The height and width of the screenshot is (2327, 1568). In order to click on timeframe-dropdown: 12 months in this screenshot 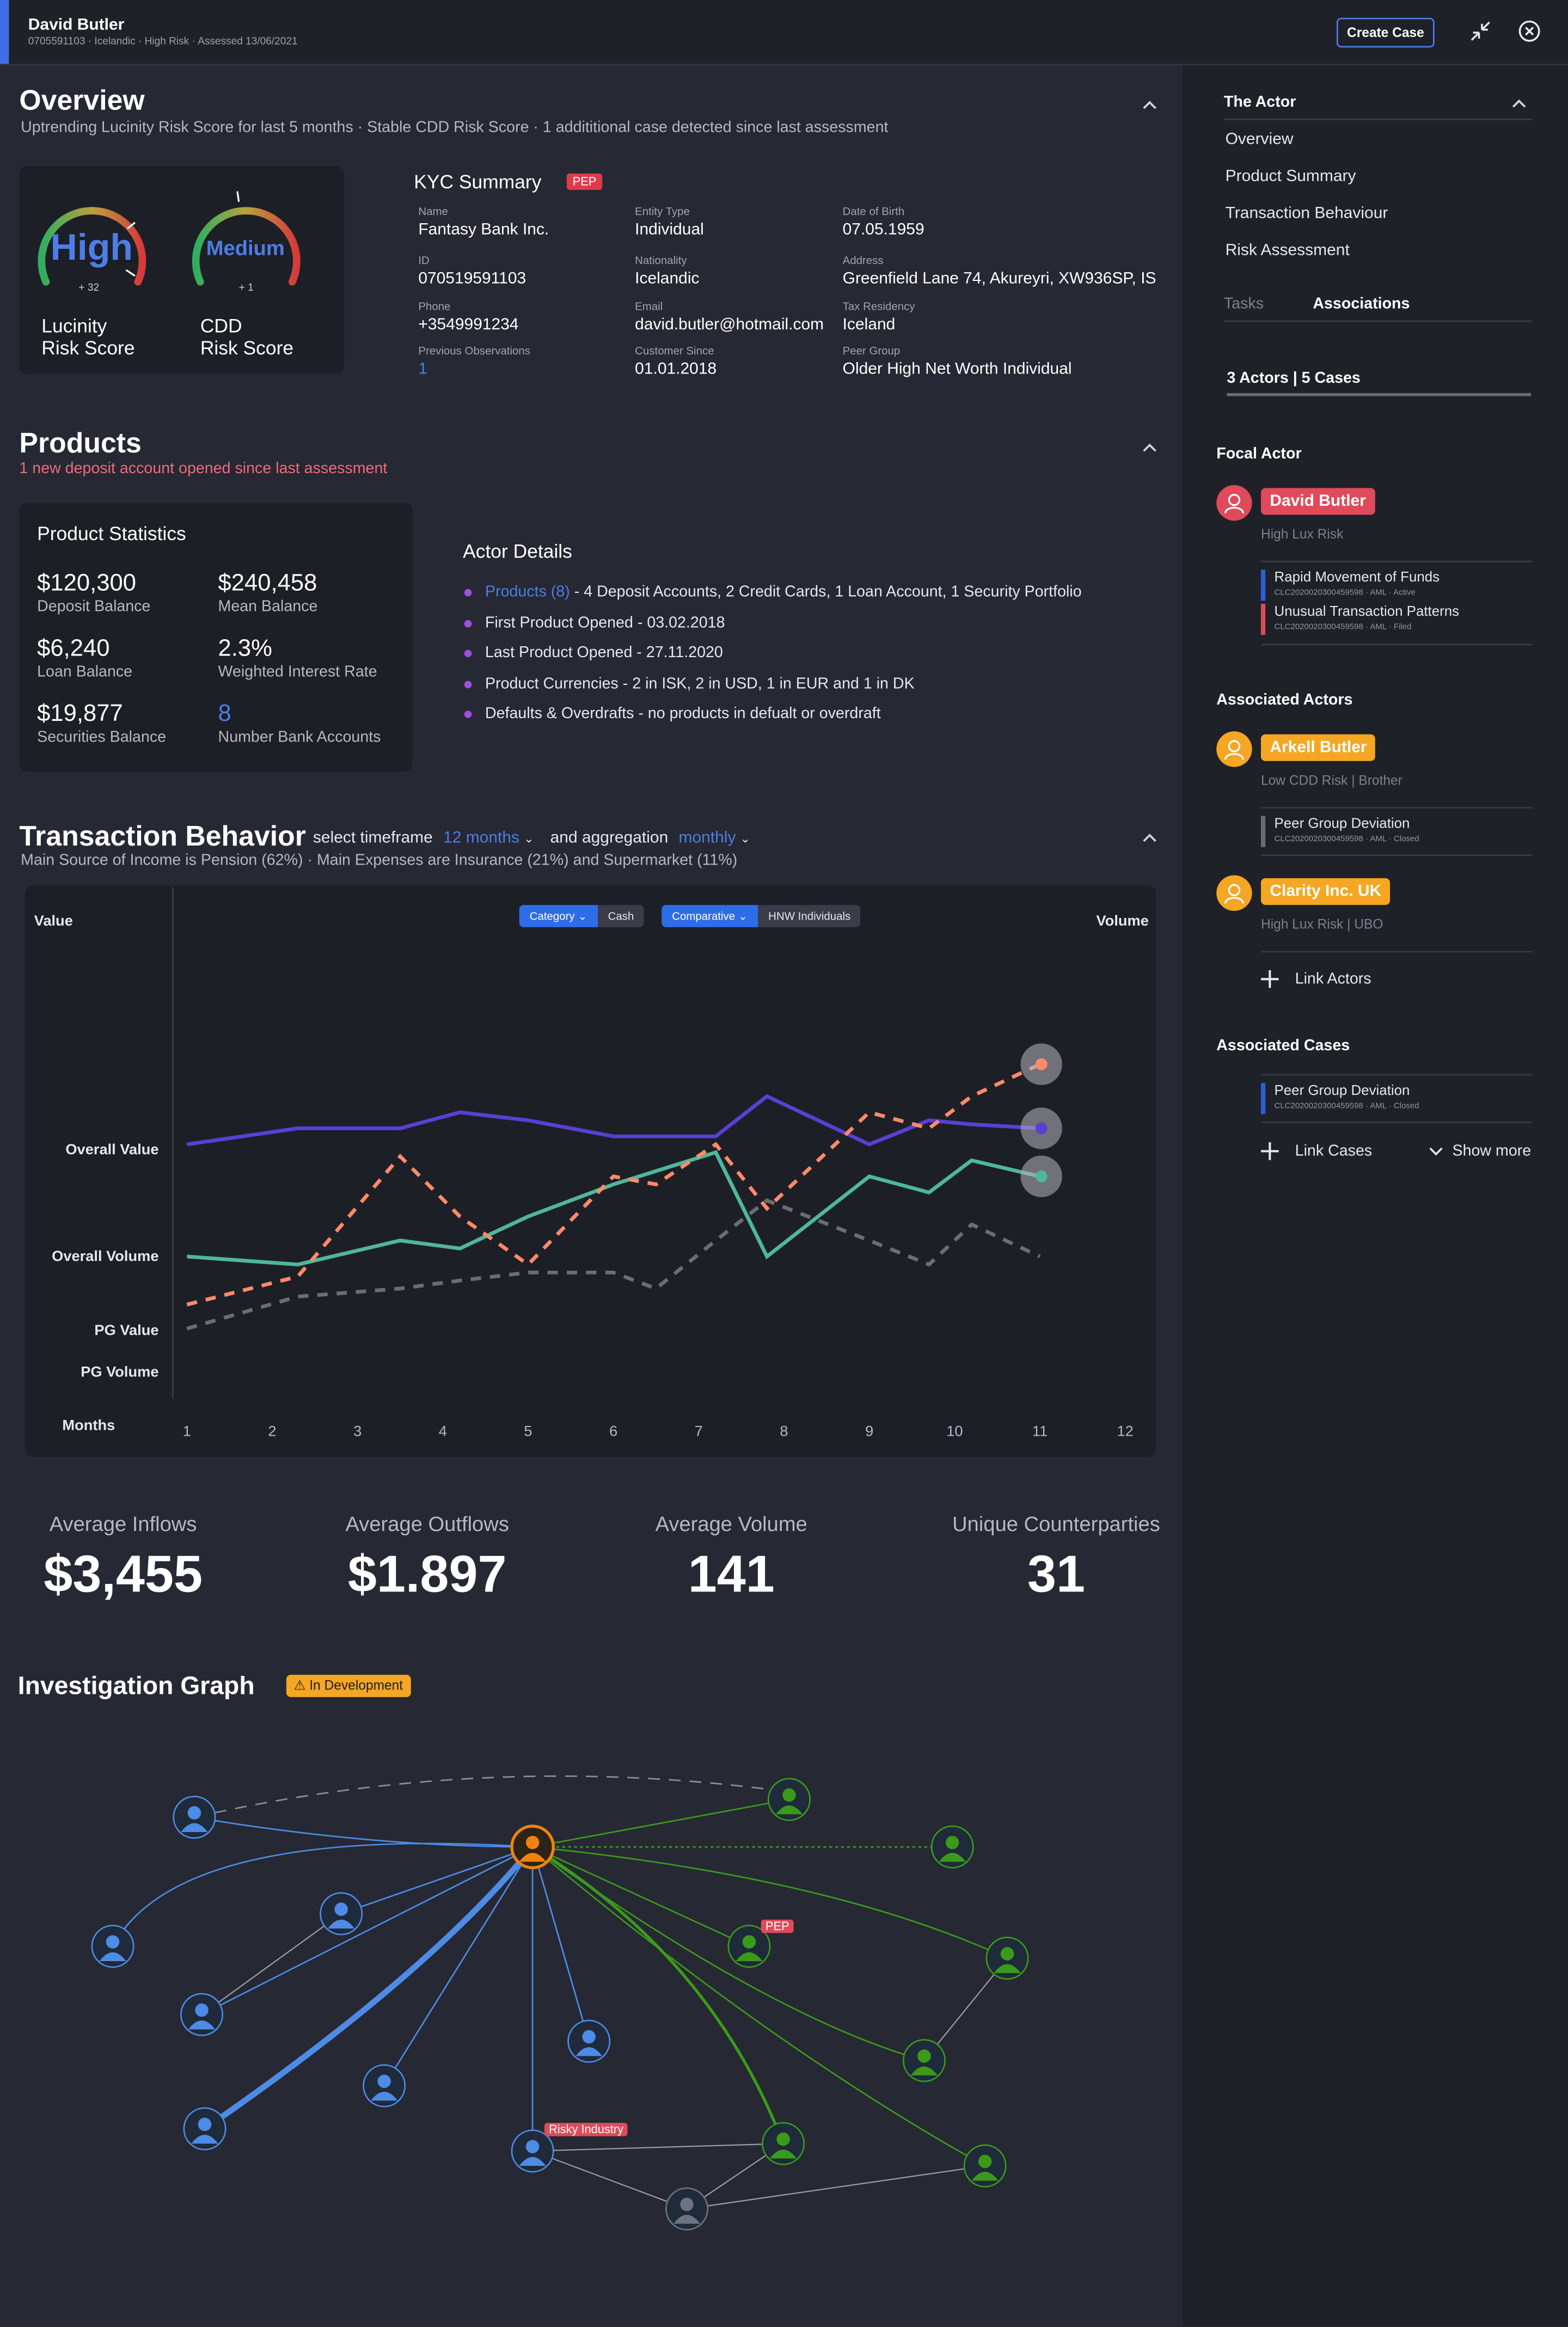, I will do `click(481, 838)`.